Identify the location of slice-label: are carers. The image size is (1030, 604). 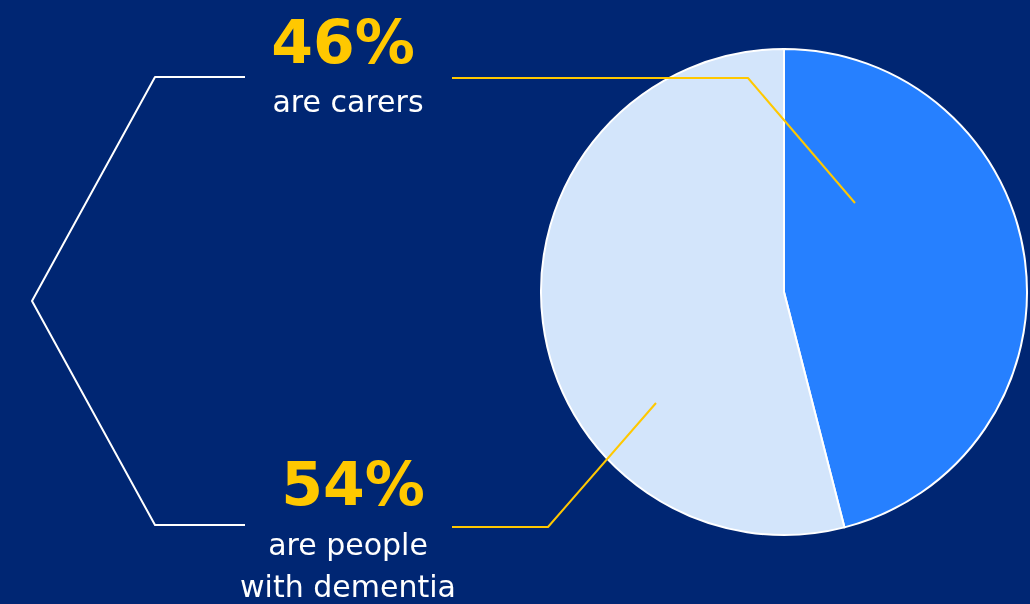
(348, 101).